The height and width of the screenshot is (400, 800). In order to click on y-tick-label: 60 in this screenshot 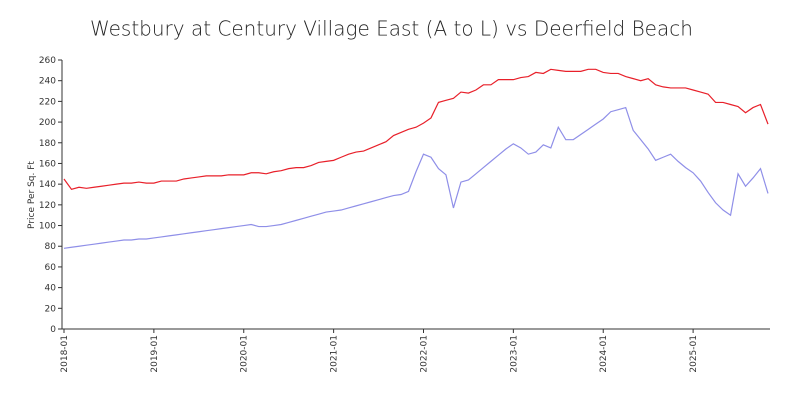, I will do `click(51, 268)`.